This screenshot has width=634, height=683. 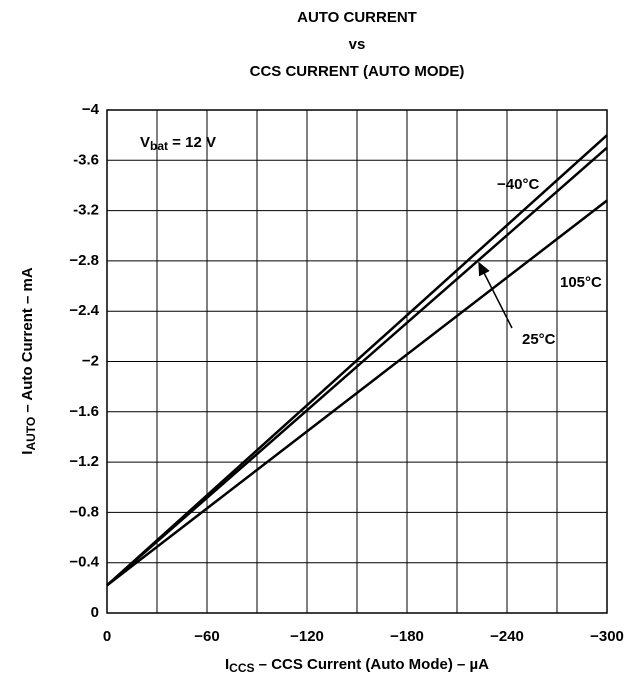 I want to click on annotation-subscript: bat, so click(x=159, y=146).